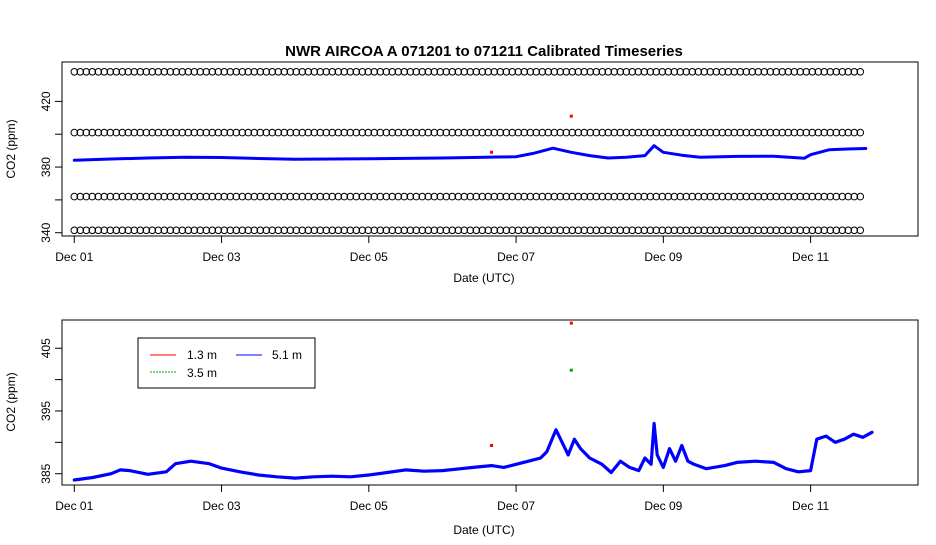 This screenshot has width=936, height=545. I want to click on legend-label: 1.3 m, so click(202, 355).